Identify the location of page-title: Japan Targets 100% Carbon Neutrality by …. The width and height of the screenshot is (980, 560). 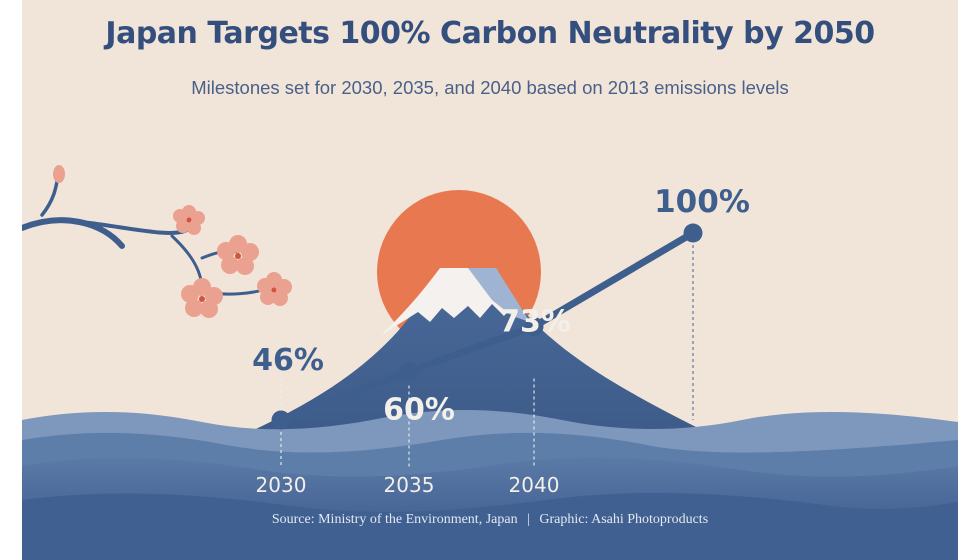
(490, 33).